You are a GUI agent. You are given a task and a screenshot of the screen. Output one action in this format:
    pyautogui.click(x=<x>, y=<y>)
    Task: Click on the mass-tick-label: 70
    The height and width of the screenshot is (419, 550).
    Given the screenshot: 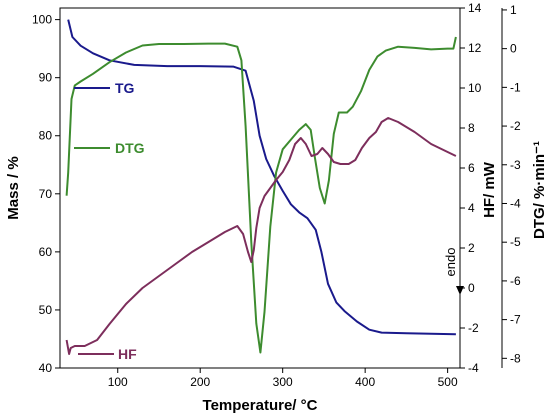 What is the action you would take?
    pyautogui.click(x=46, y=194)
    